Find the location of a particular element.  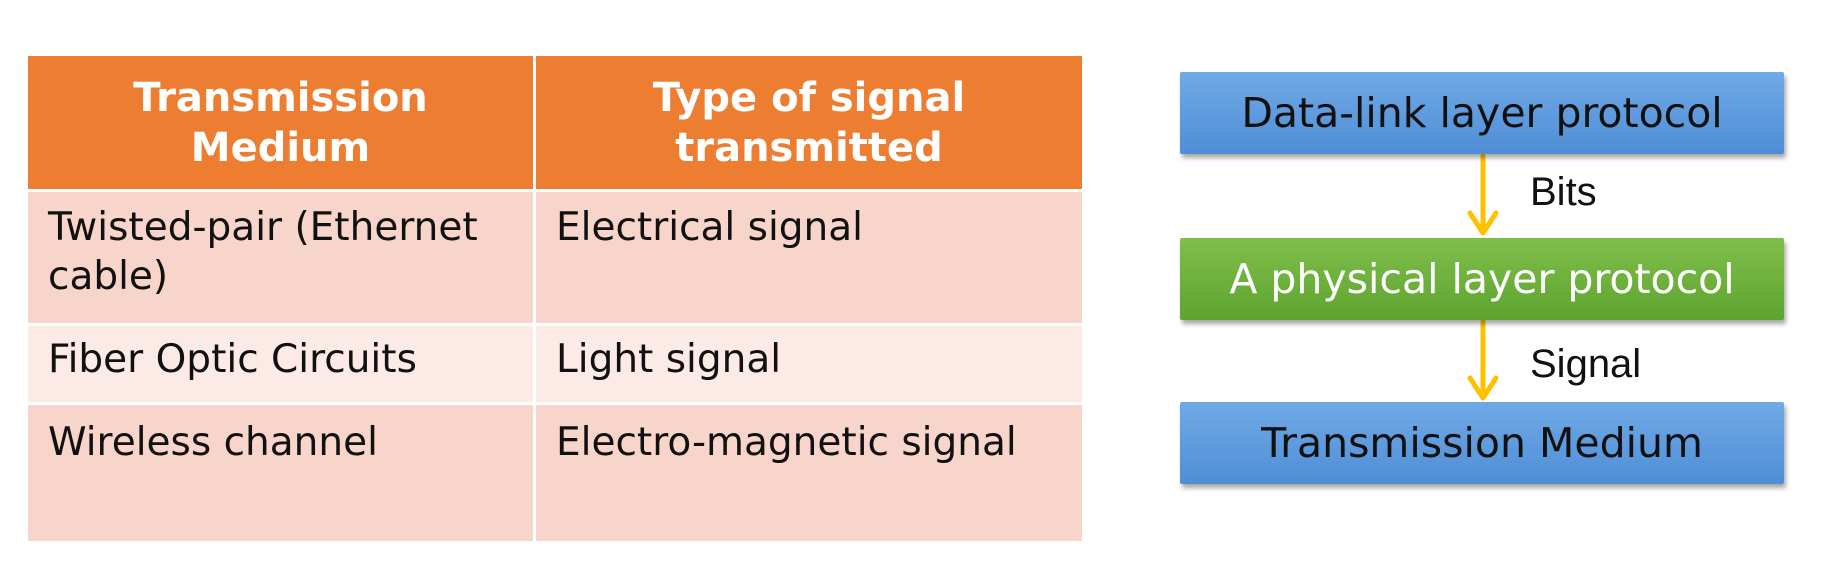

header-transmission-medium: Transmission Medium is located at coordinates (280, 122).